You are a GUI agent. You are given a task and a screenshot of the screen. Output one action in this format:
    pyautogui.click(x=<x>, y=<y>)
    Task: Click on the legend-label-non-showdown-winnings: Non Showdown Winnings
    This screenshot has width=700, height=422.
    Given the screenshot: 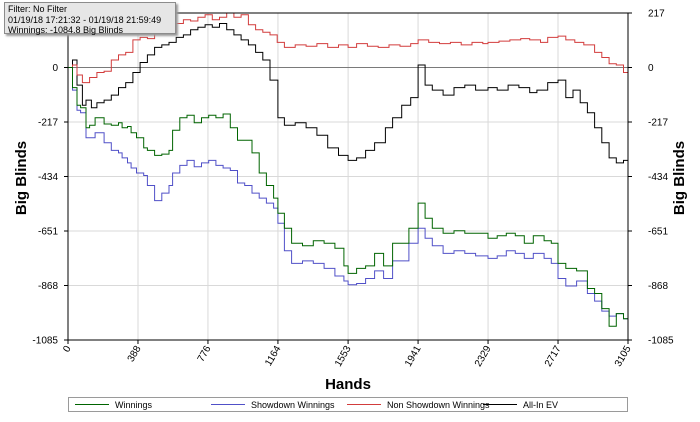 What is the action you would take?
    pyautogui.click(x=438, y=404)
    